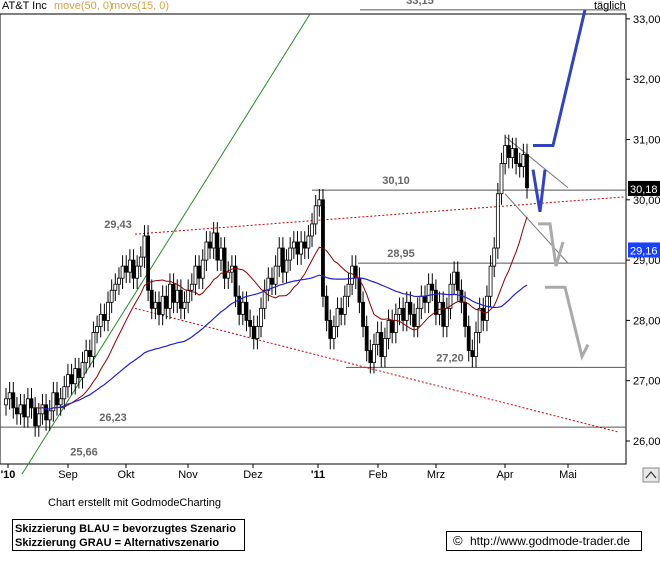 Image resolution: width=660 pixels, height=567 pixels. What do you see at coordinates (401, 254) in the screenshot?
I see `level-label: 28,95` at bounding box center [401, 254].